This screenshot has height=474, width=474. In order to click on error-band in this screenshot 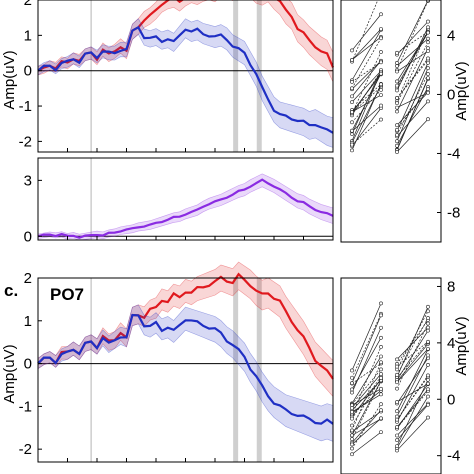, I will do `click(185, 207)`.